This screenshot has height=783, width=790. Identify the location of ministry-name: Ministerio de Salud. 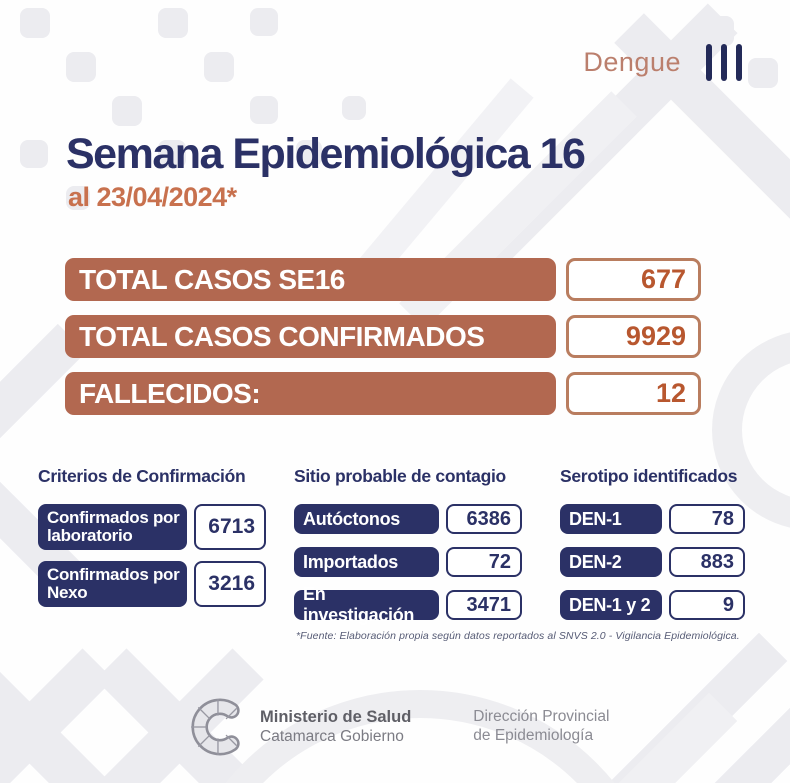
(336, 717).